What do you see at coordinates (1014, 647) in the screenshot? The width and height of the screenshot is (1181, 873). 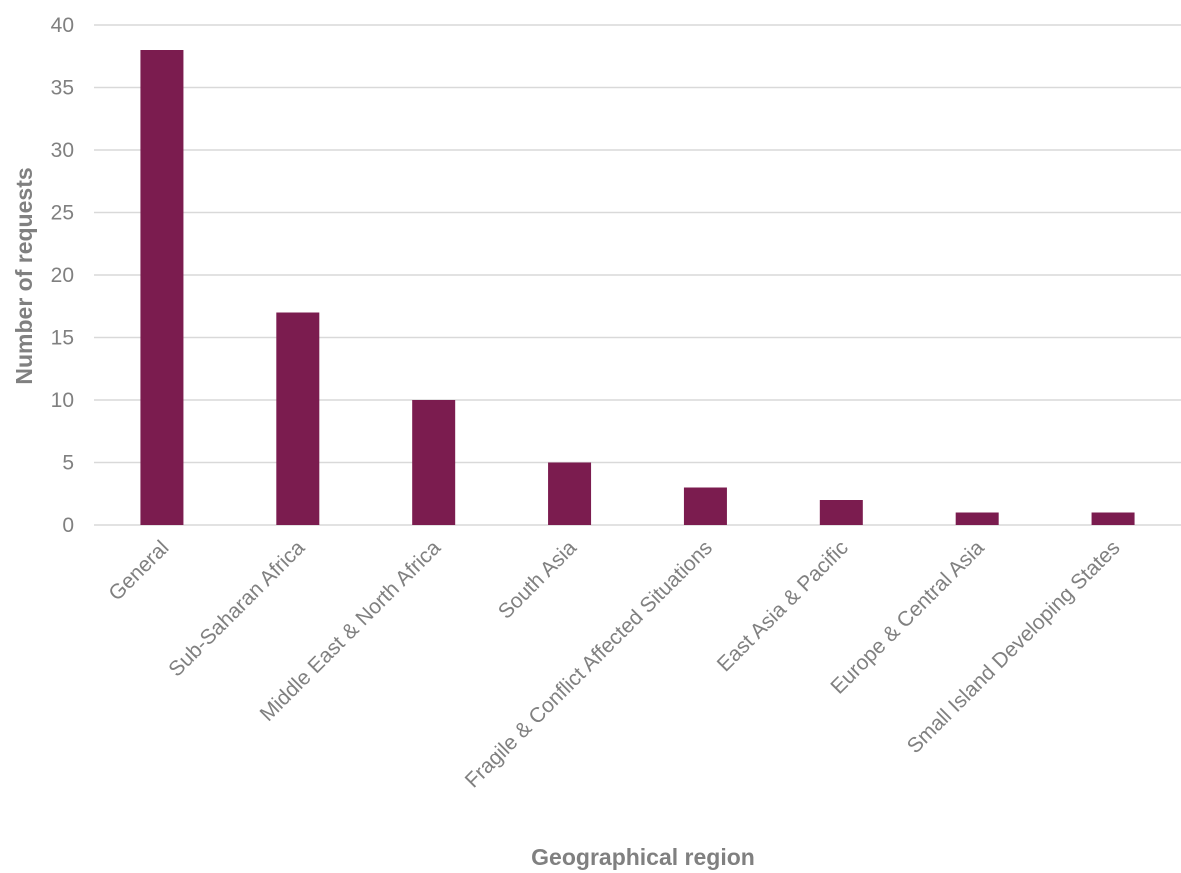 I see `x-category-label: Small Island Developing States` at bounding box center [1014, 647].